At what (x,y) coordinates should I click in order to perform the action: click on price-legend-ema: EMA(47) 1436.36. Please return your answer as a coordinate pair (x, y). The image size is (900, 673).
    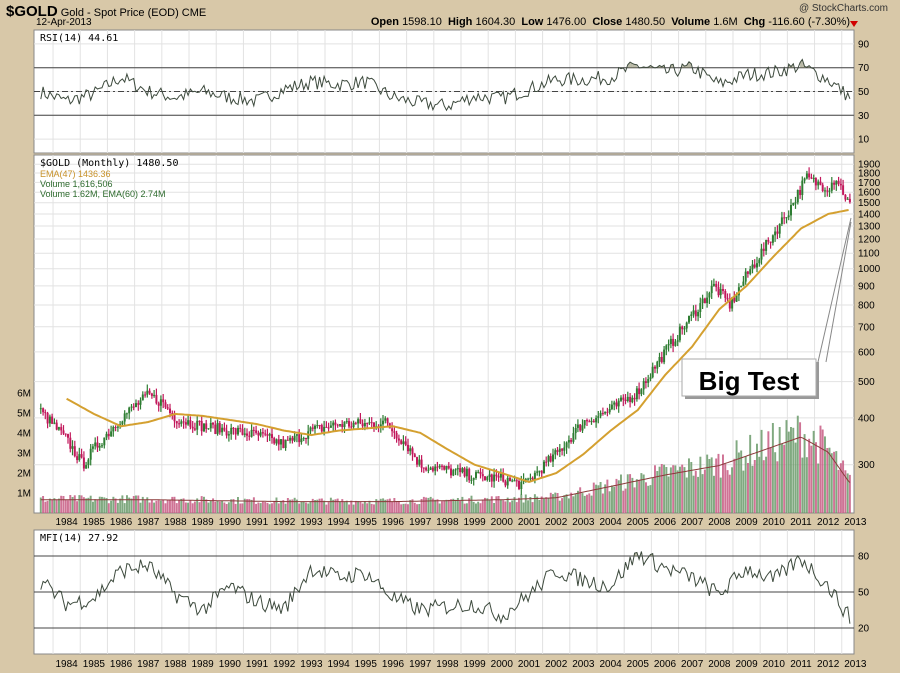
    Looking at the image, I should click on (75, 174).